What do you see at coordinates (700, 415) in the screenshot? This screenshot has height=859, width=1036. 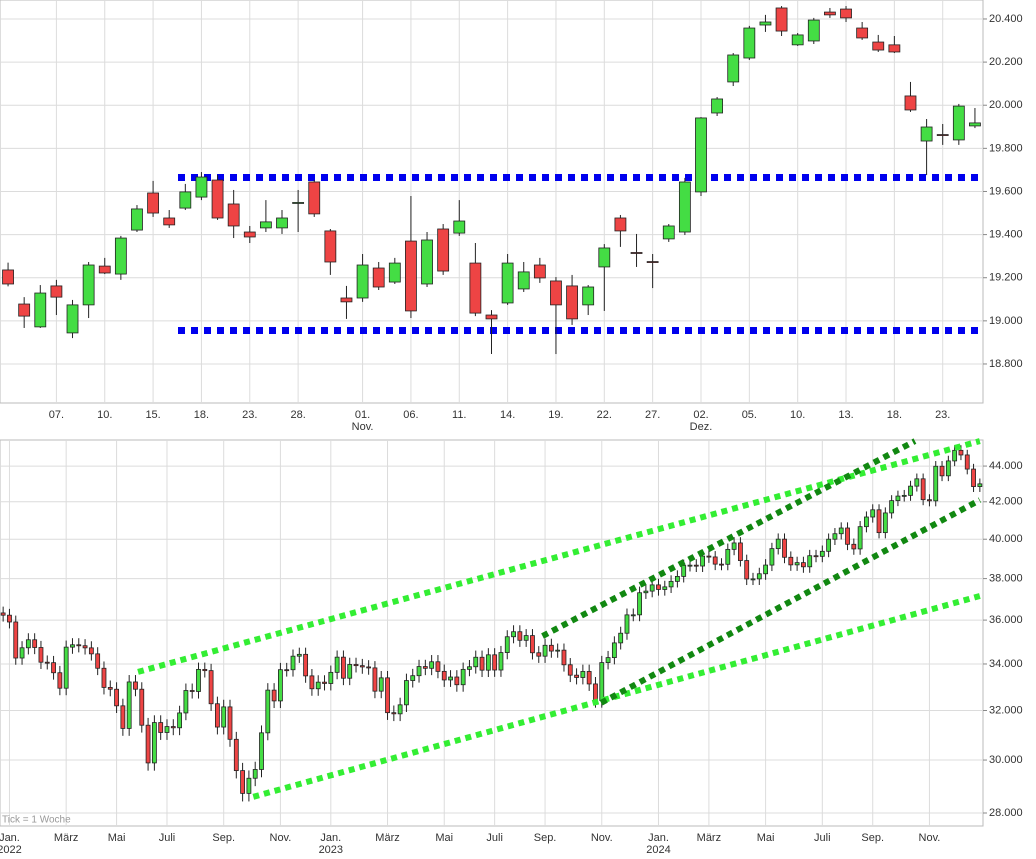 I see `x-tick-label: 02.` at bounding box center [700, 415].